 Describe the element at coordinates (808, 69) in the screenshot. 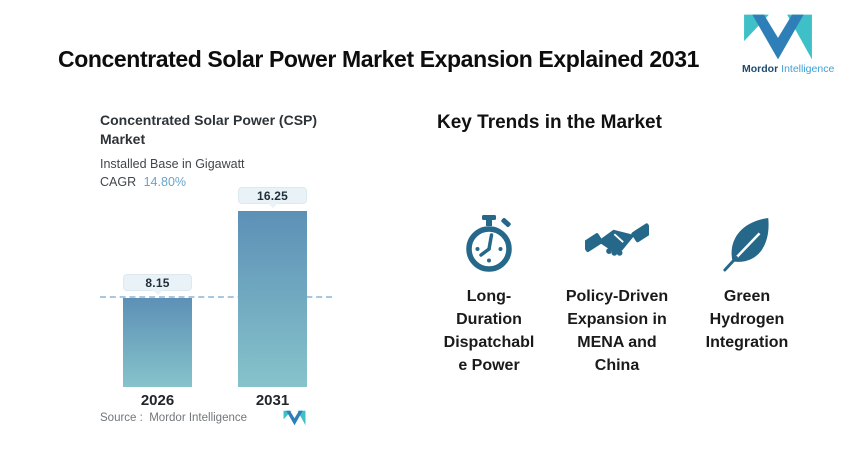

I see `brand-name-secondary: Intelligence` at that location.